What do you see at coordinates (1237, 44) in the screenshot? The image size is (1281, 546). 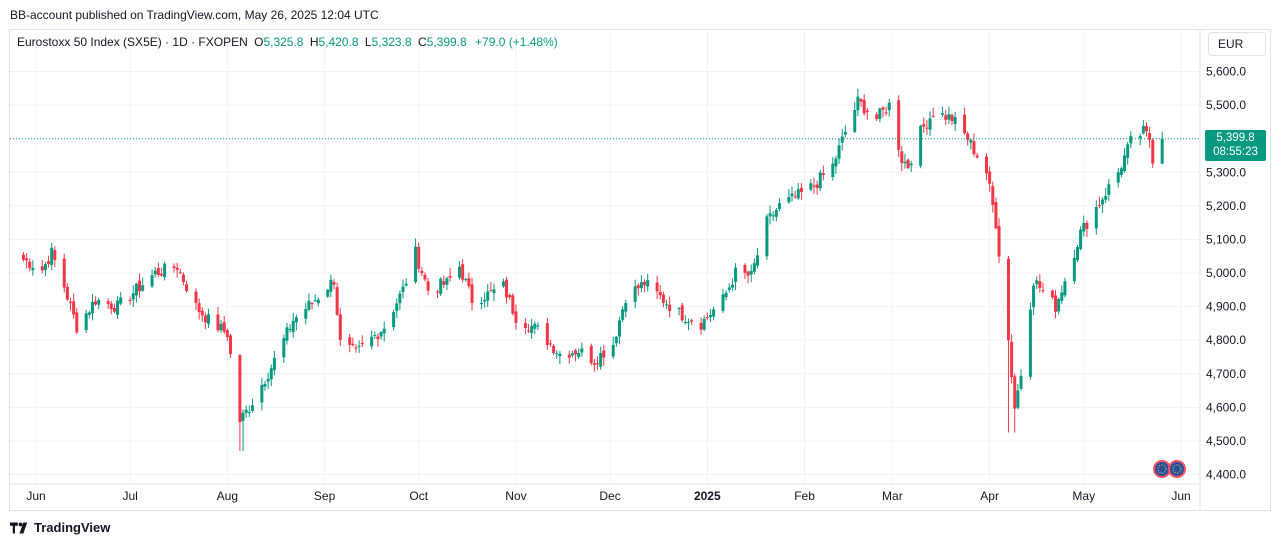 I see `currency-selector: EUR` at bounding box center [1237, 44].